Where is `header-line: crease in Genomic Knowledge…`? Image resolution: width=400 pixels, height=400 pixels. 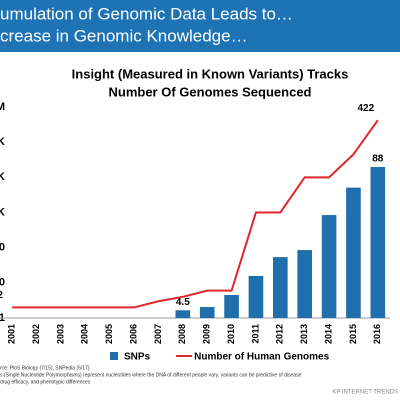 header-line: crease in Genomic Knowledge… is located at coordinates (124, 35).